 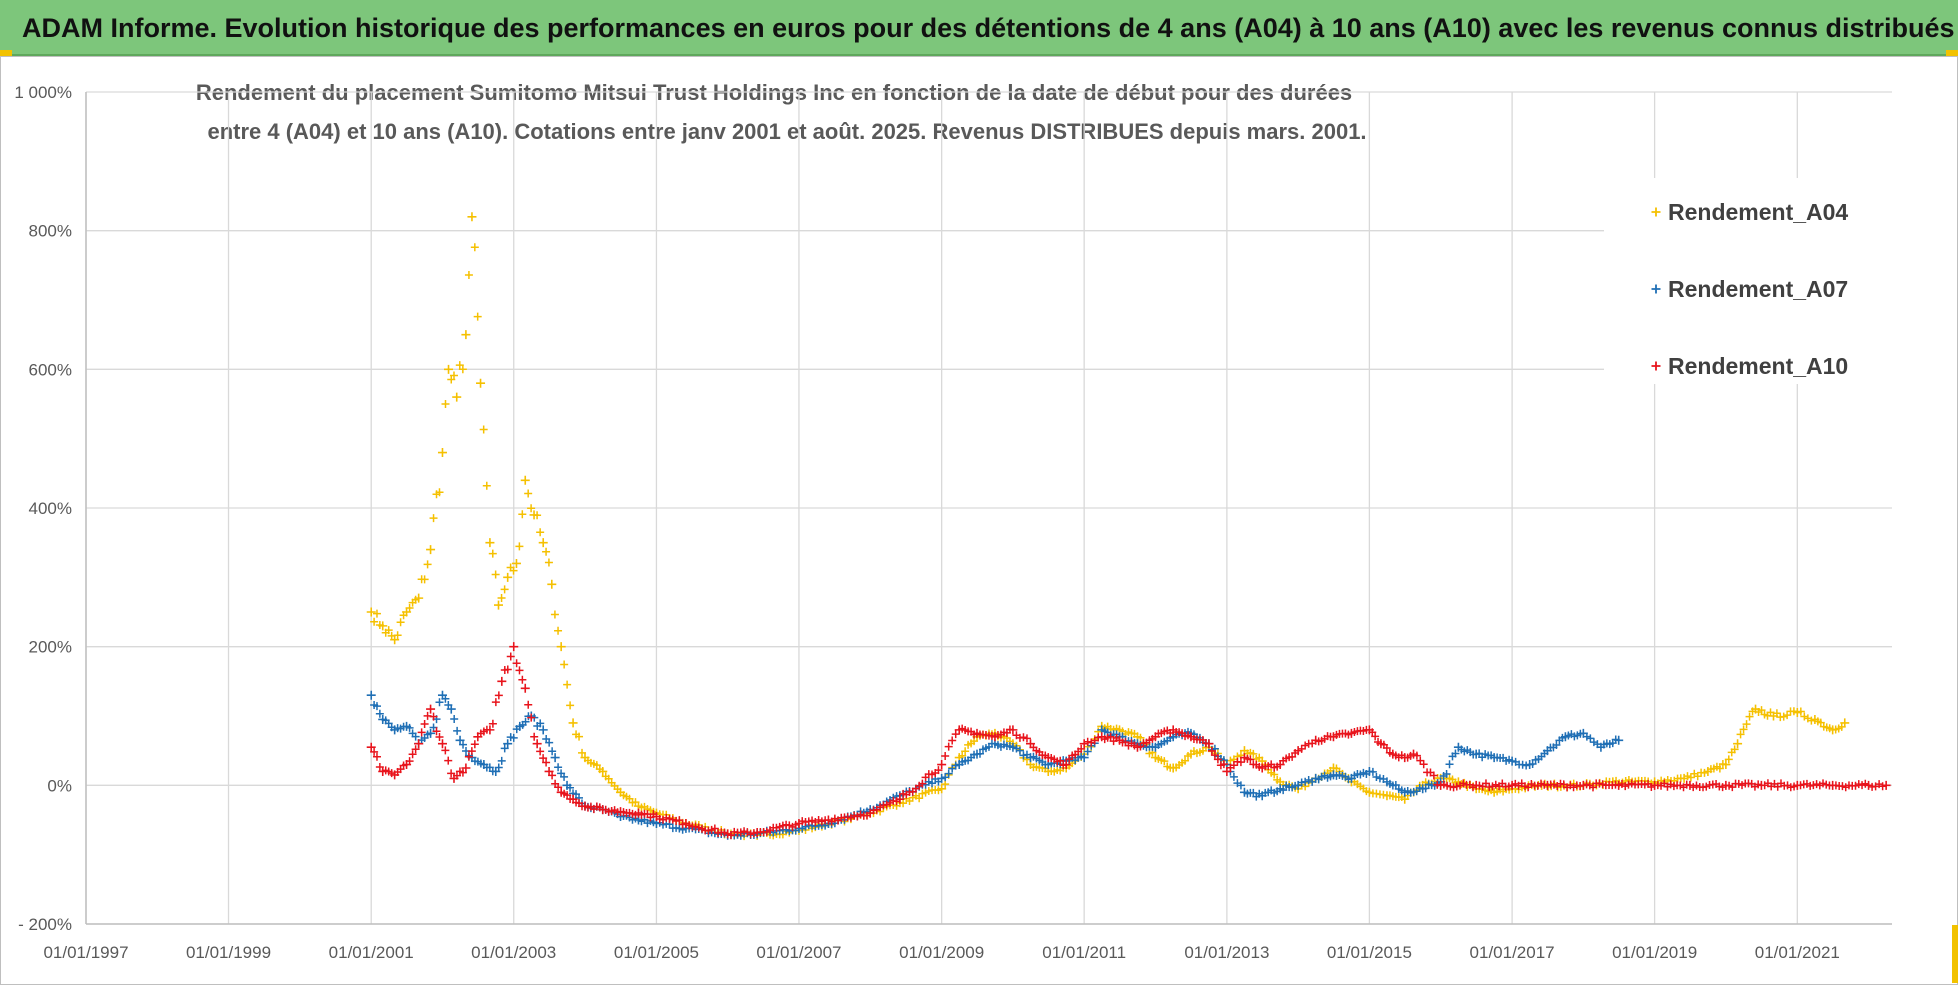 I want to click on x-tick-label: 01/01/2007, so click(x=798, y=952).